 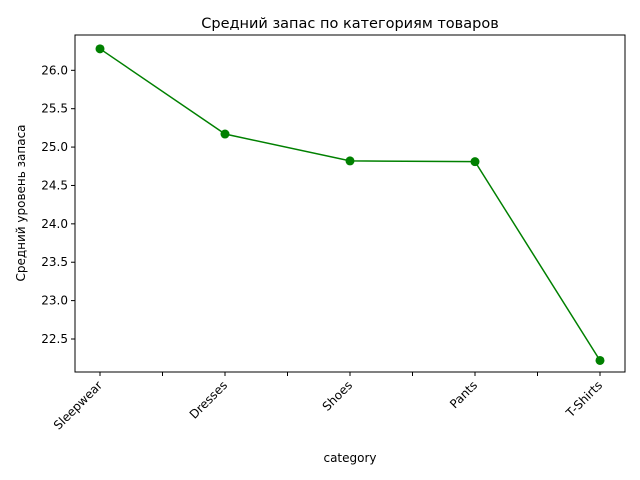 What do you see at coordinates (337, 395) in the screenshot?
I see `x-tick-label: Shoes` at bounding box center [337, 395].